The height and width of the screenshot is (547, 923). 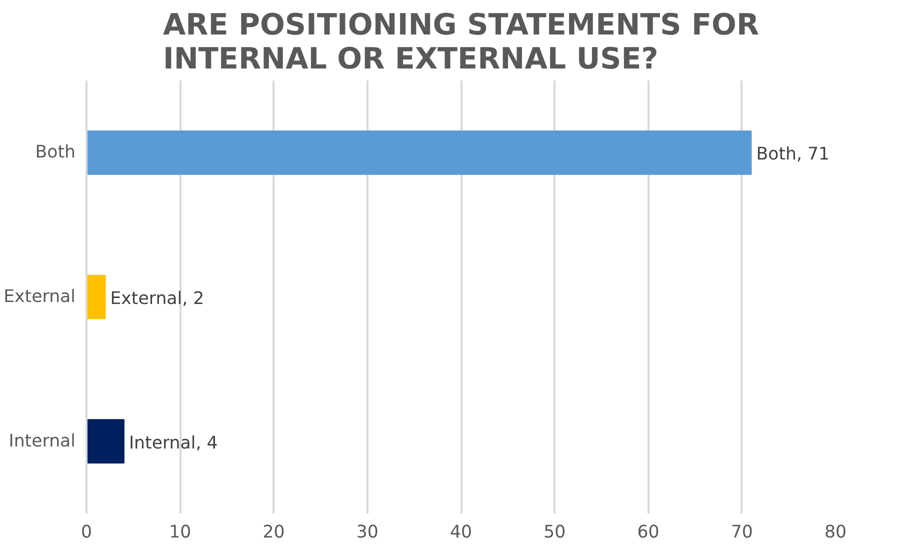 I want to click on data-label: Internal, 4, so click(x=173, y=443).